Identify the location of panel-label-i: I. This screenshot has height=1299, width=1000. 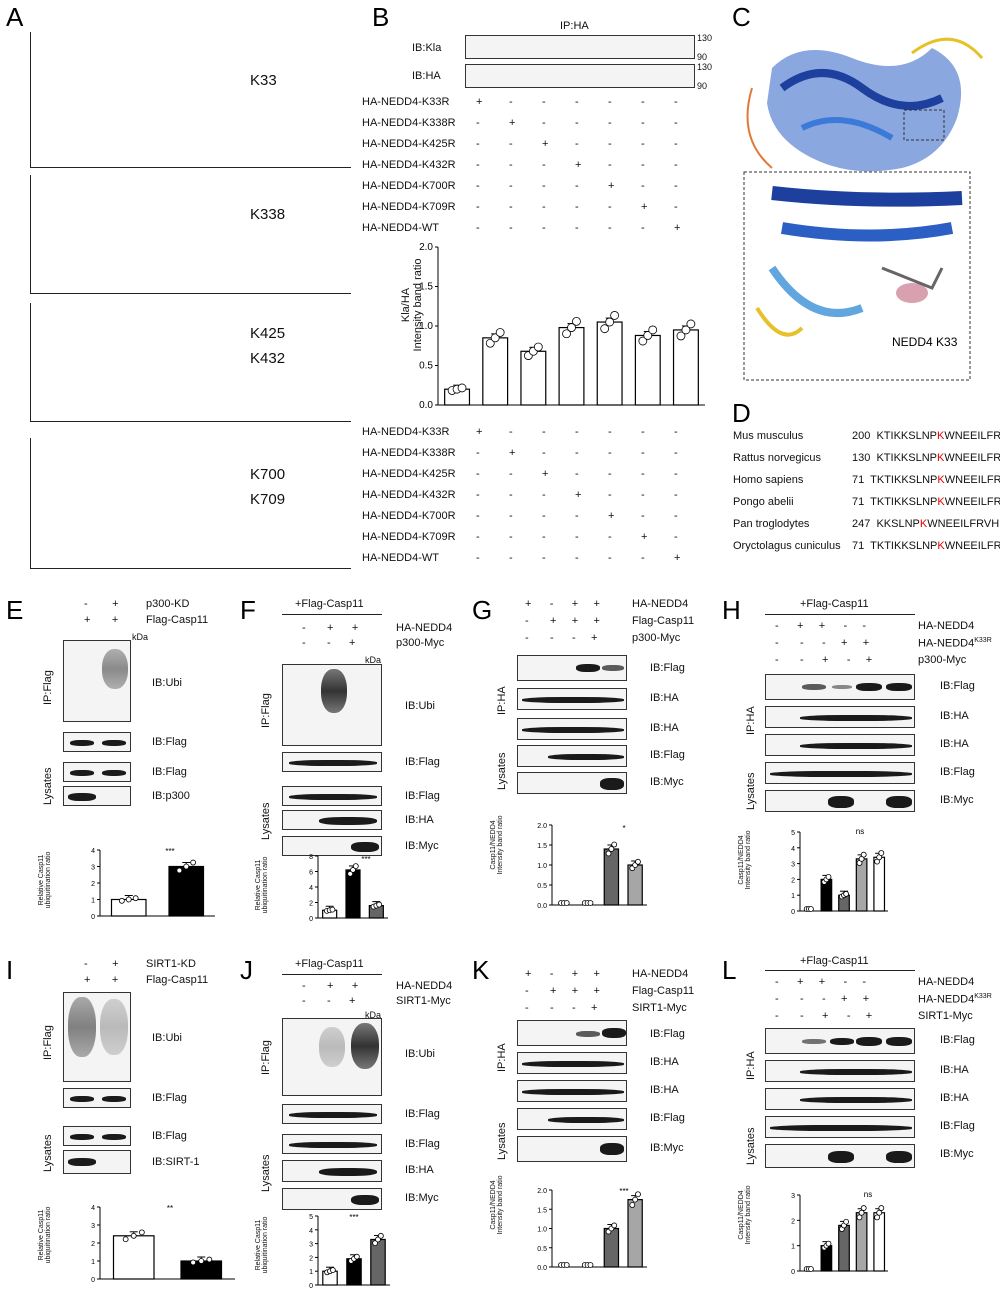
(10, 970).